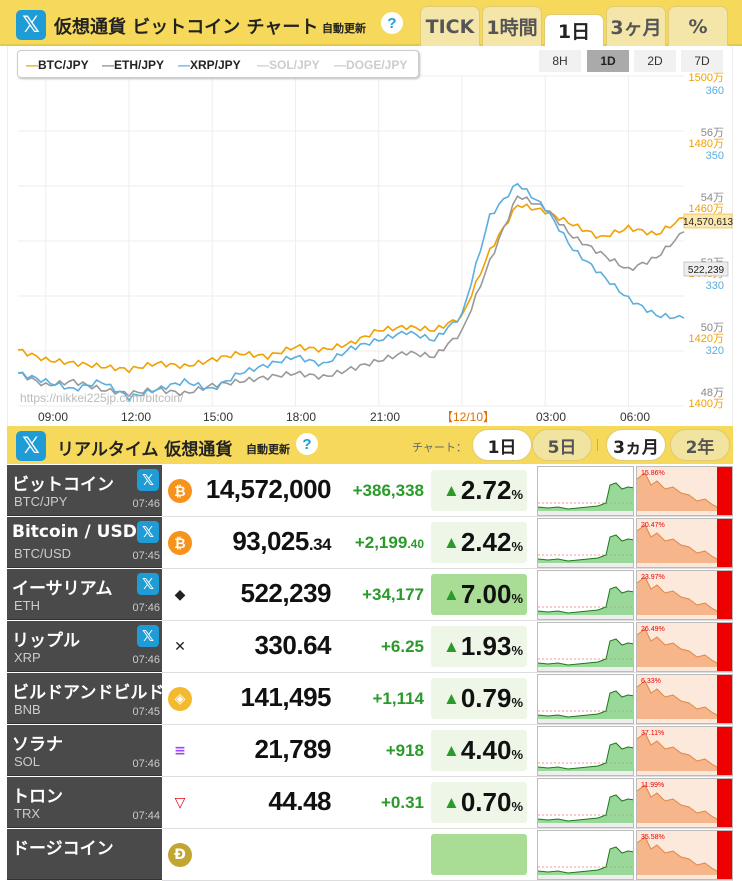 The height and width of the screenshot is (881, 742). What do you see at coordinates (684, 699) in the screenshot?
I see `sparkline-3month: 6.33%` at bounding box center [684, 699].